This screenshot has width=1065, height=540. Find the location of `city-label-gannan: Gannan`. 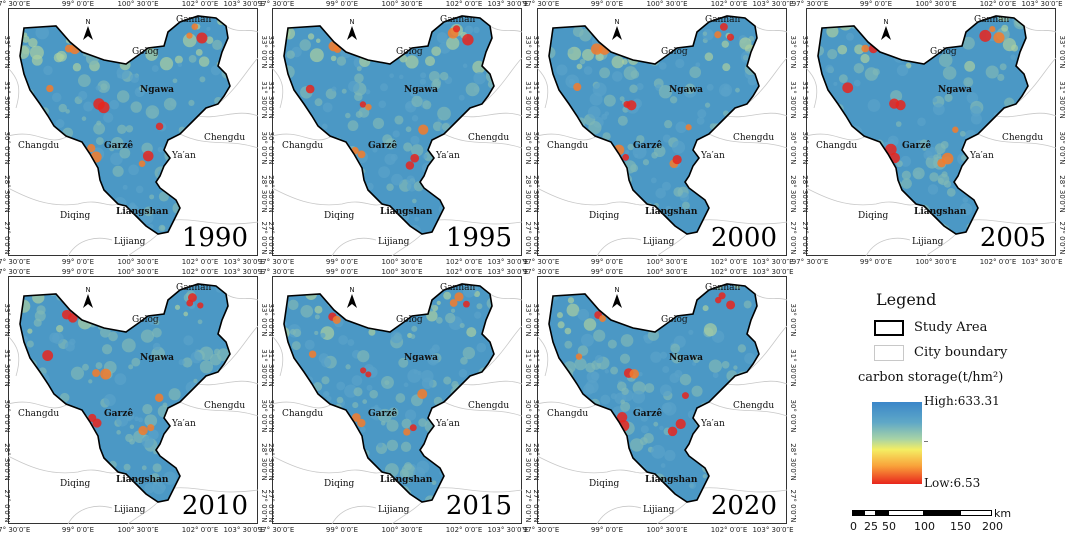

city-label-gannan: Gannan is located at coordinates (458, 288).